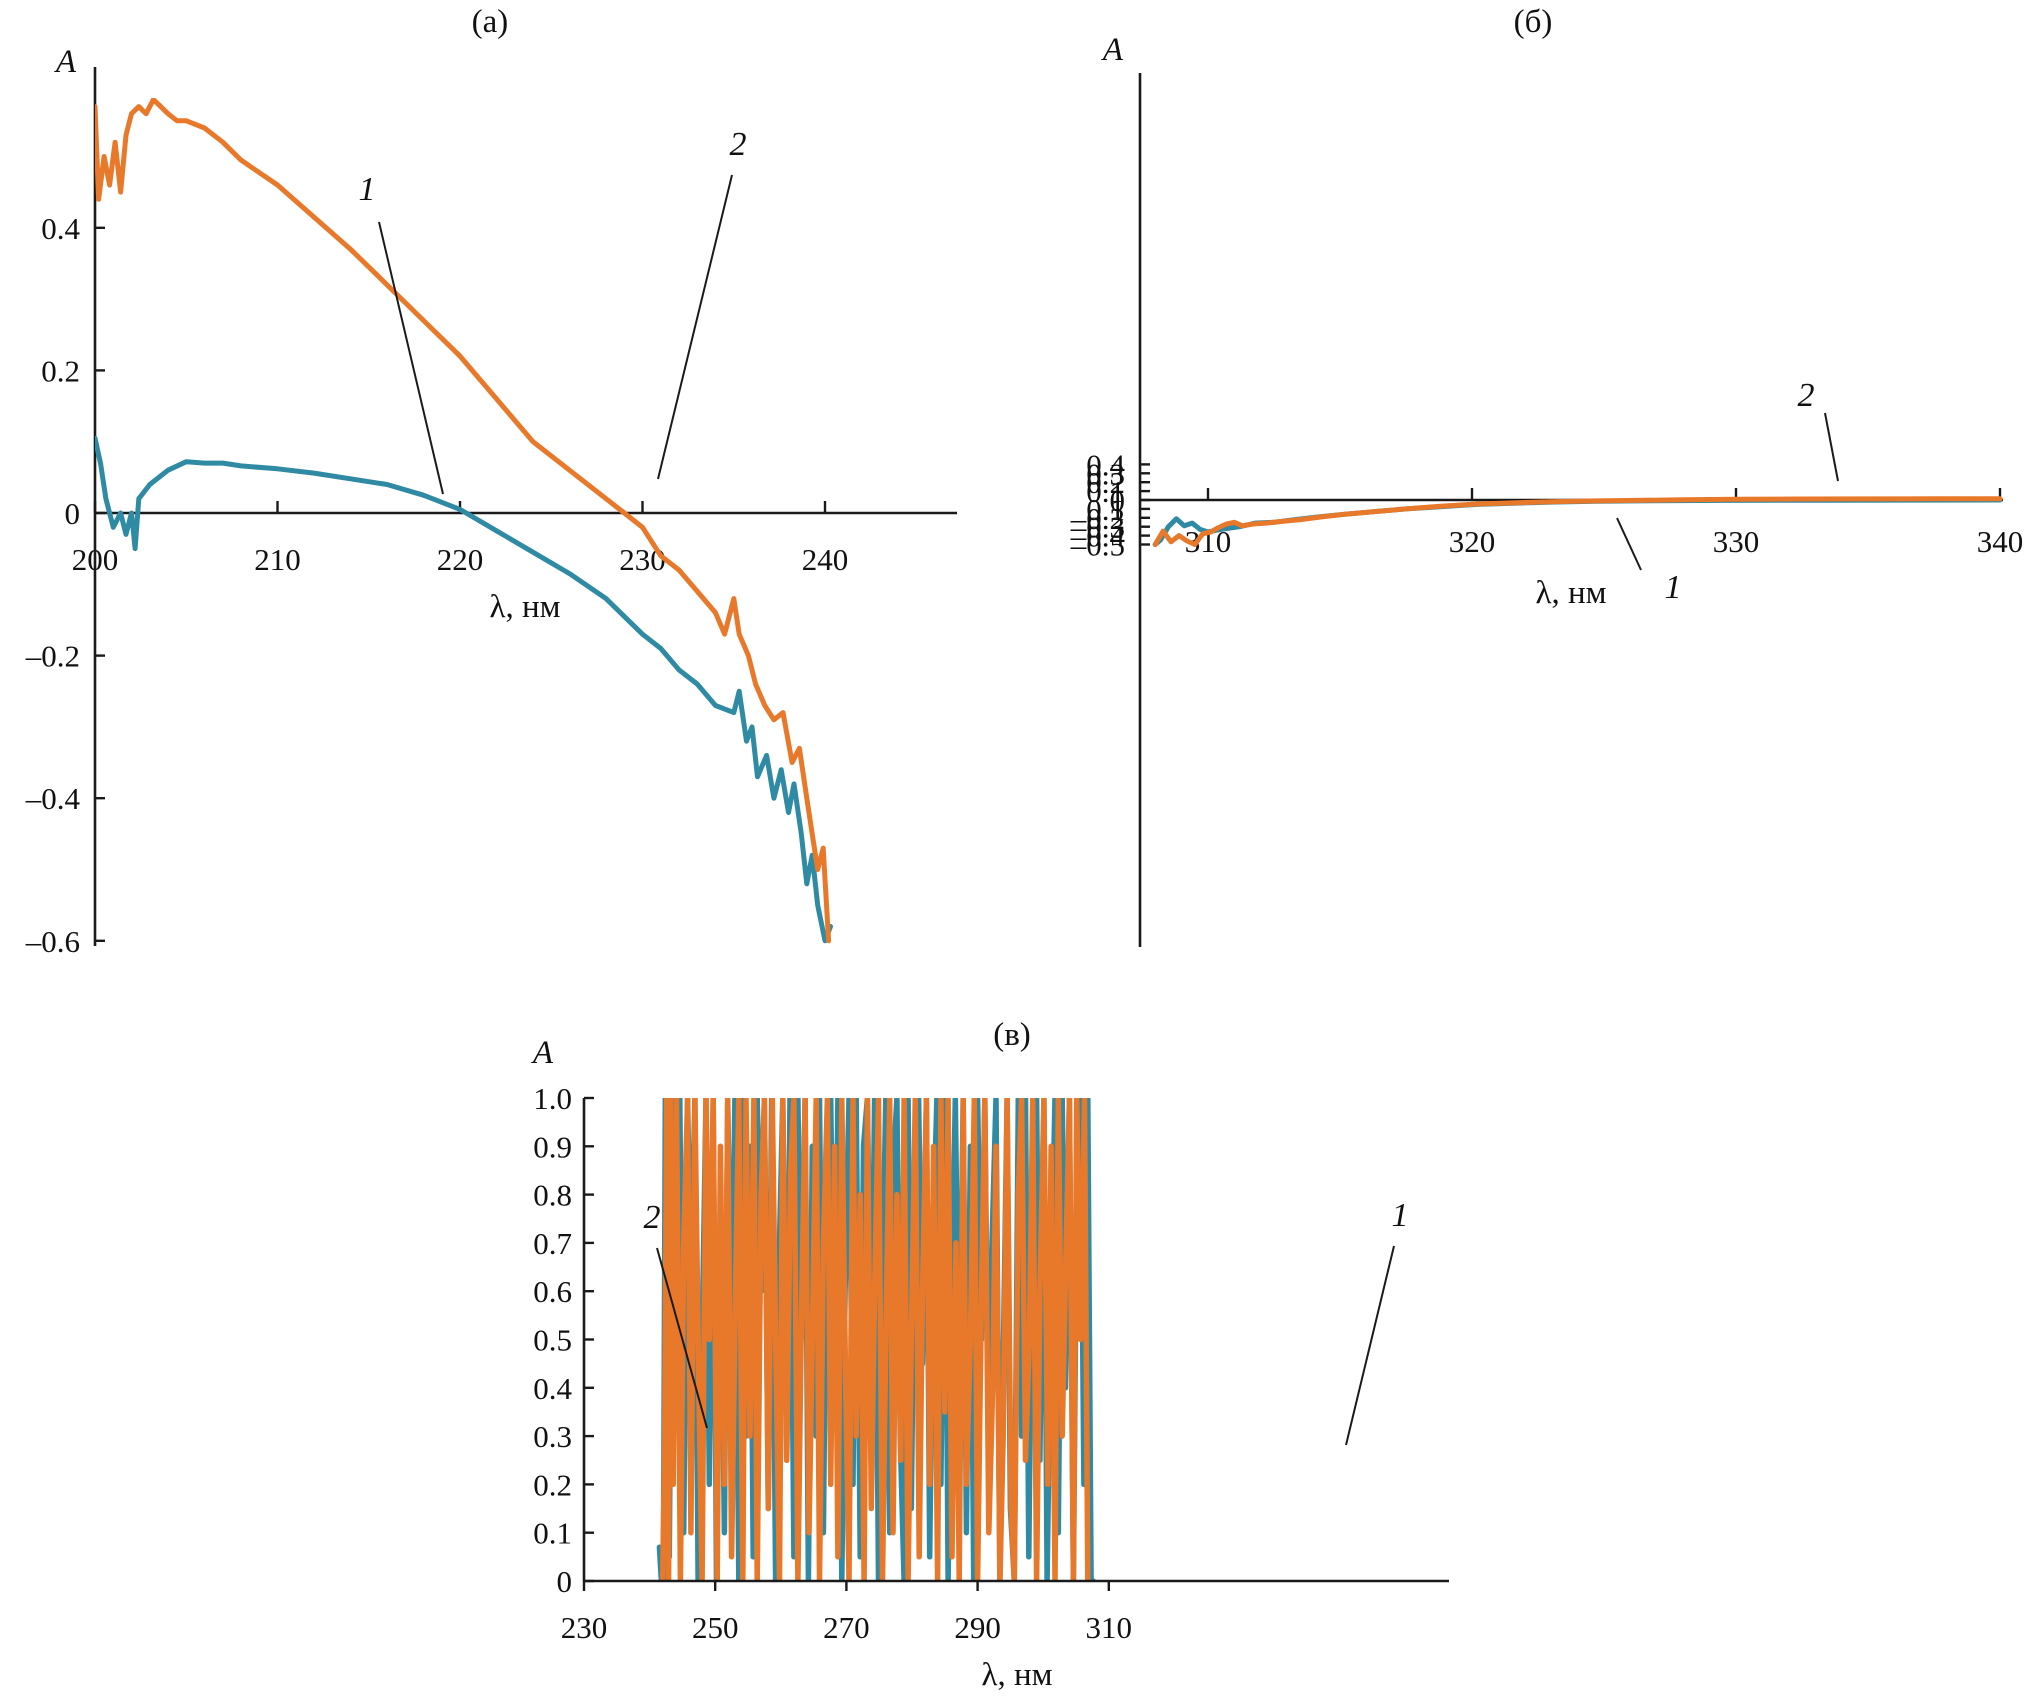 The image size is (2033, 1699). What do you see at coordinates (1604, 541) in the screenshot?
I see `panel-b-x-tick-labels: 310 320 330 340` at bounding box center [1604, 541].